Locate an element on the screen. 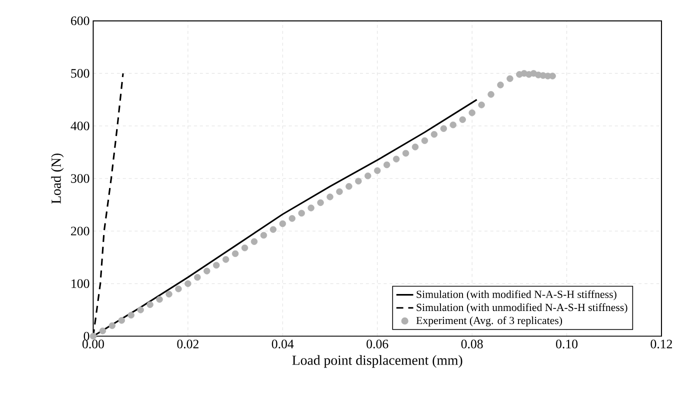  x-tick-label: 0.04 is located at coordinates (283, 344).